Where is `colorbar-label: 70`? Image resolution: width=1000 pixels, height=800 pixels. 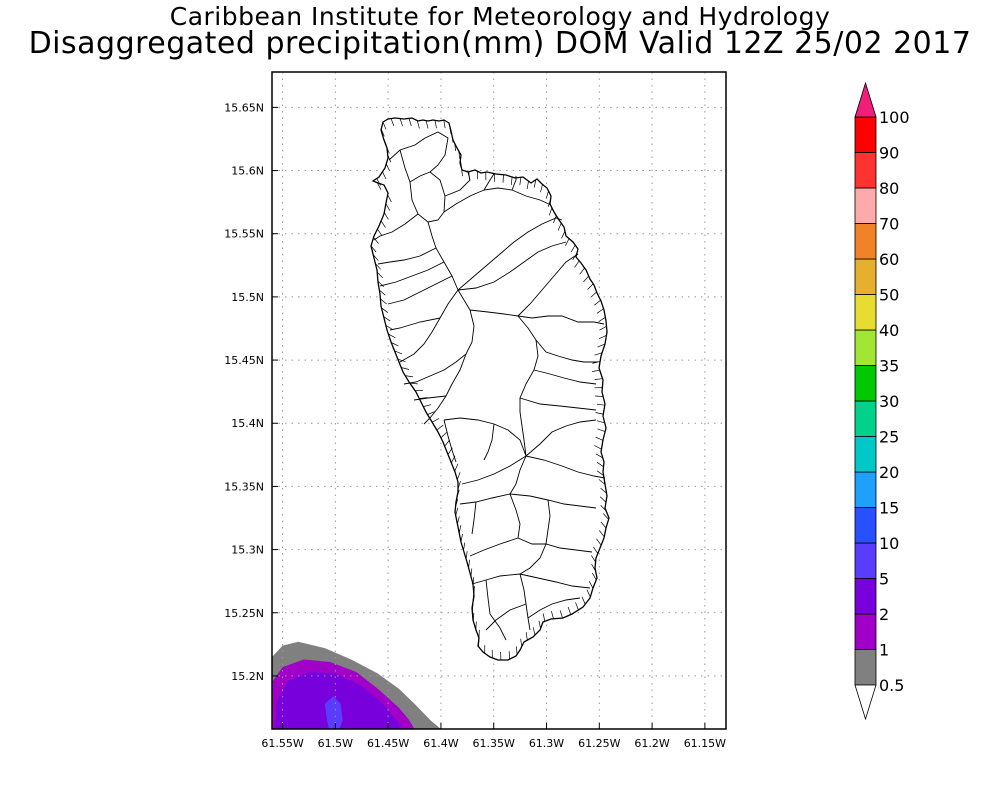
colorbar-label: 70 is located at coordinates (889, 224).